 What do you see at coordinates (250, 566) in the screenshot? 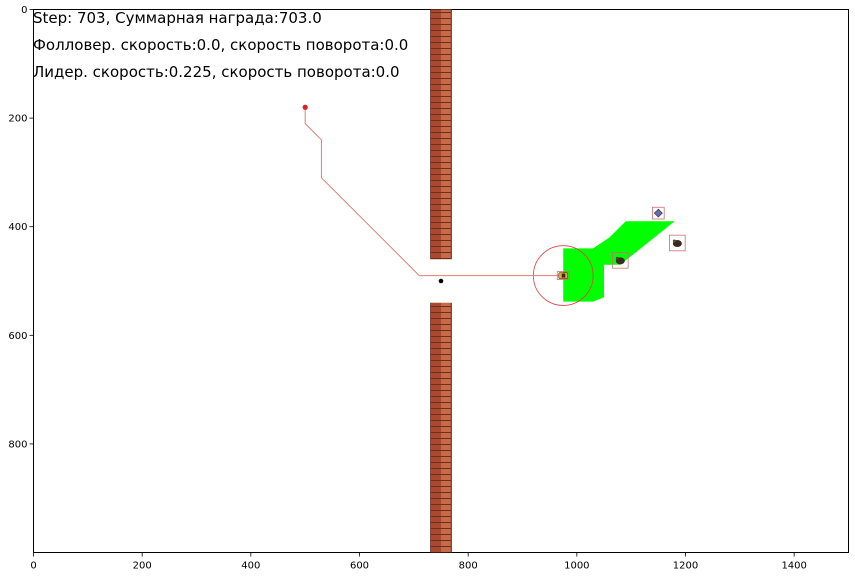
I see `x-tick-label: 400` at bounding box center [250, 566].